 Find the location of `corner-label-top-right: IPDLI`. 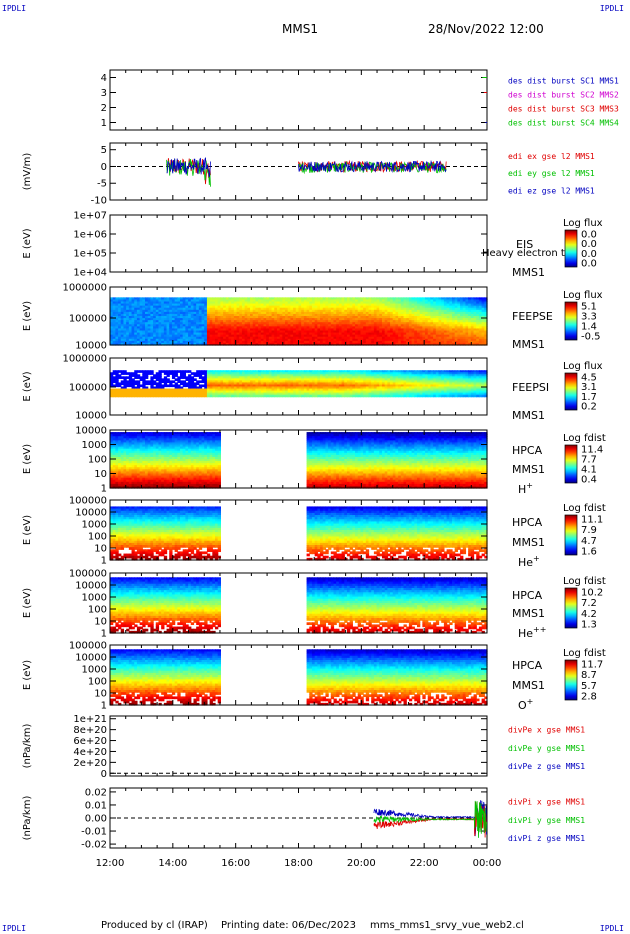

corner-label-top-right: IPDLI is located at coordinates (611, 8).